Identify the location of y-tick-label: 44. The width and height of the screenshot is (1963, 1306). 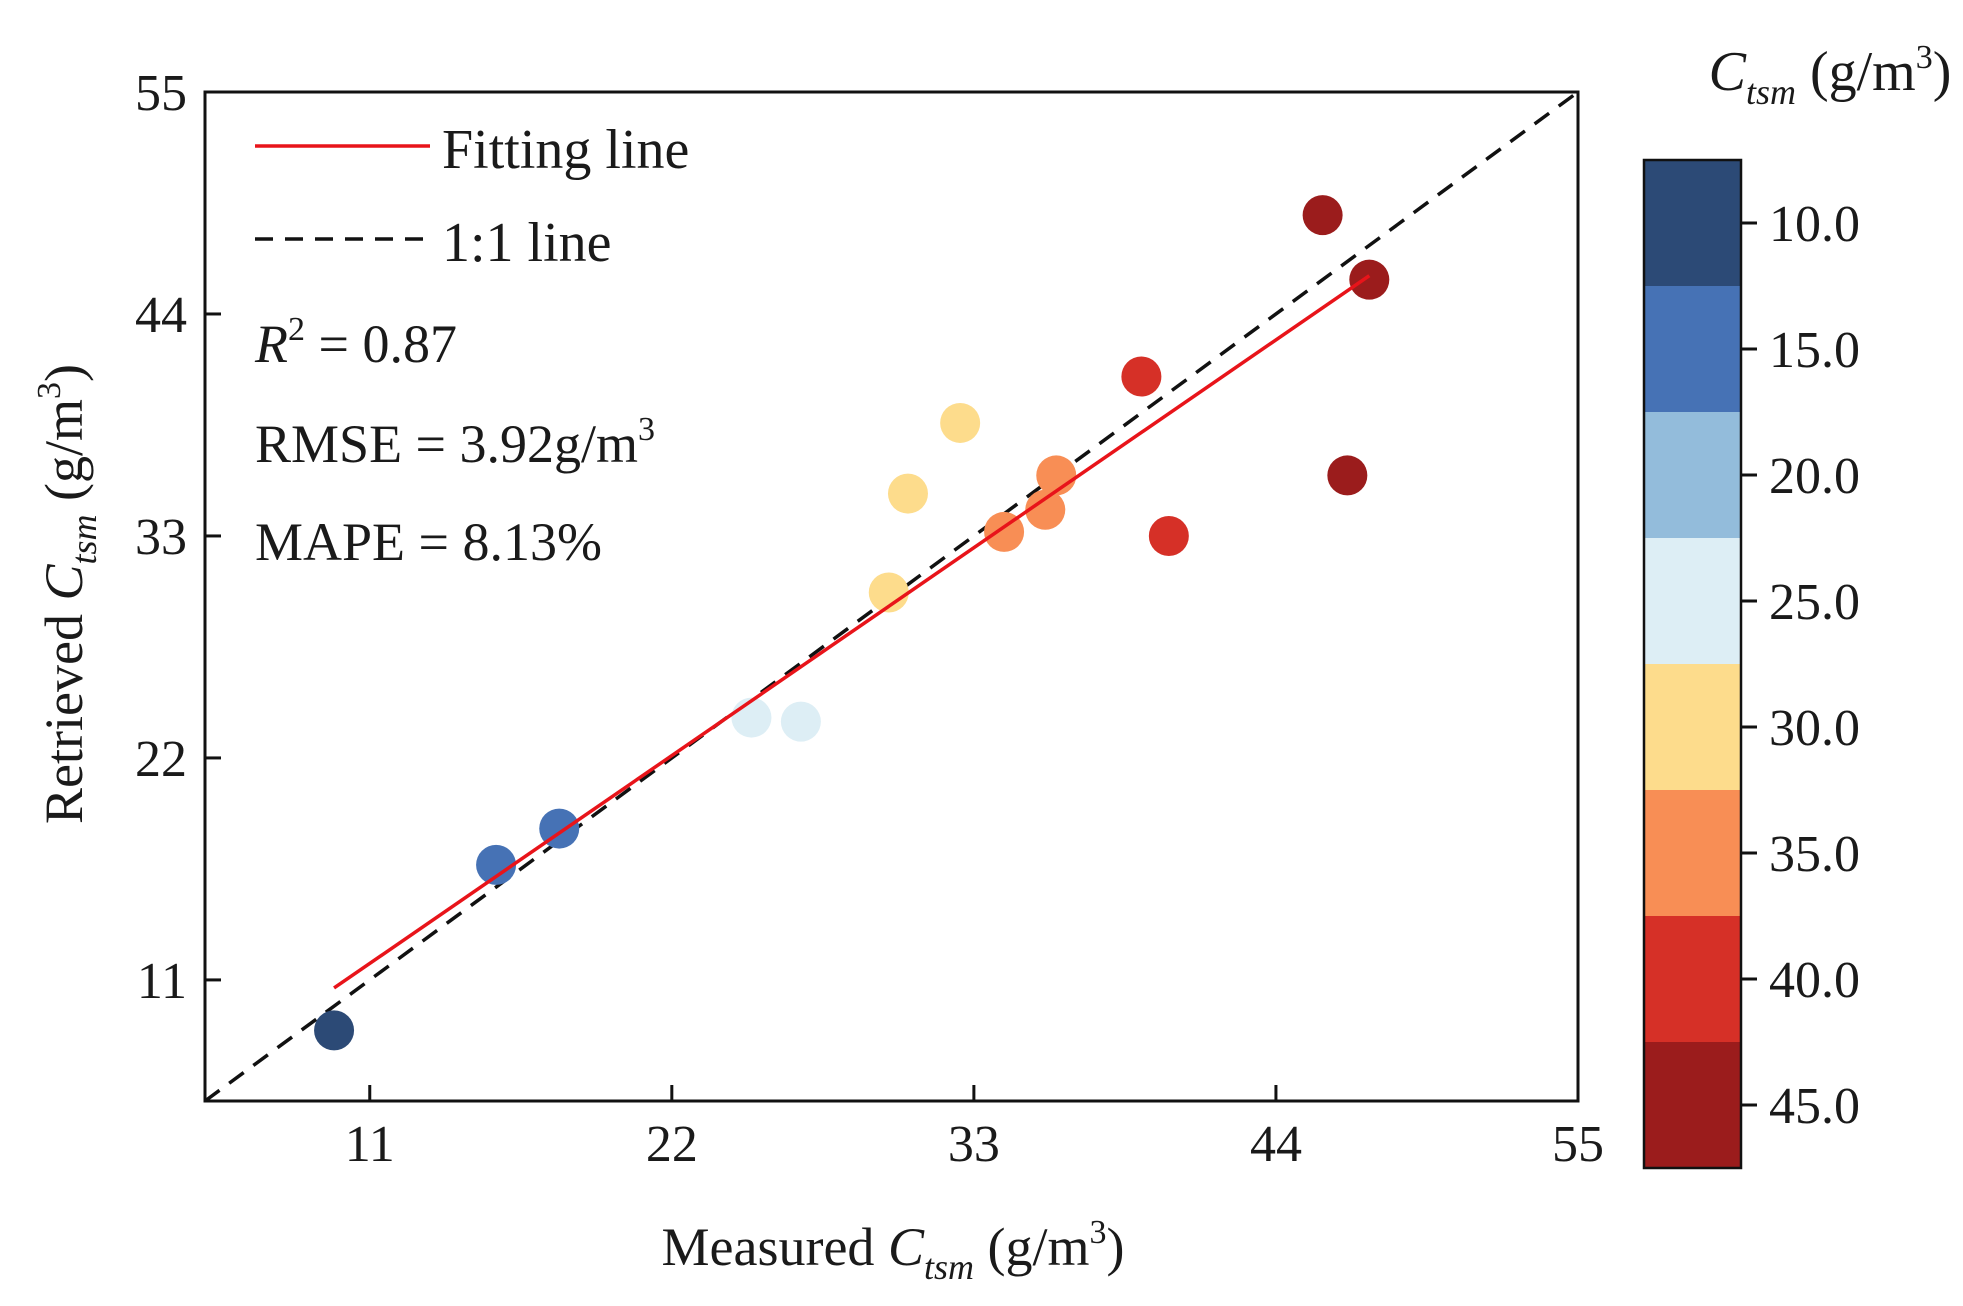
(161, 315).